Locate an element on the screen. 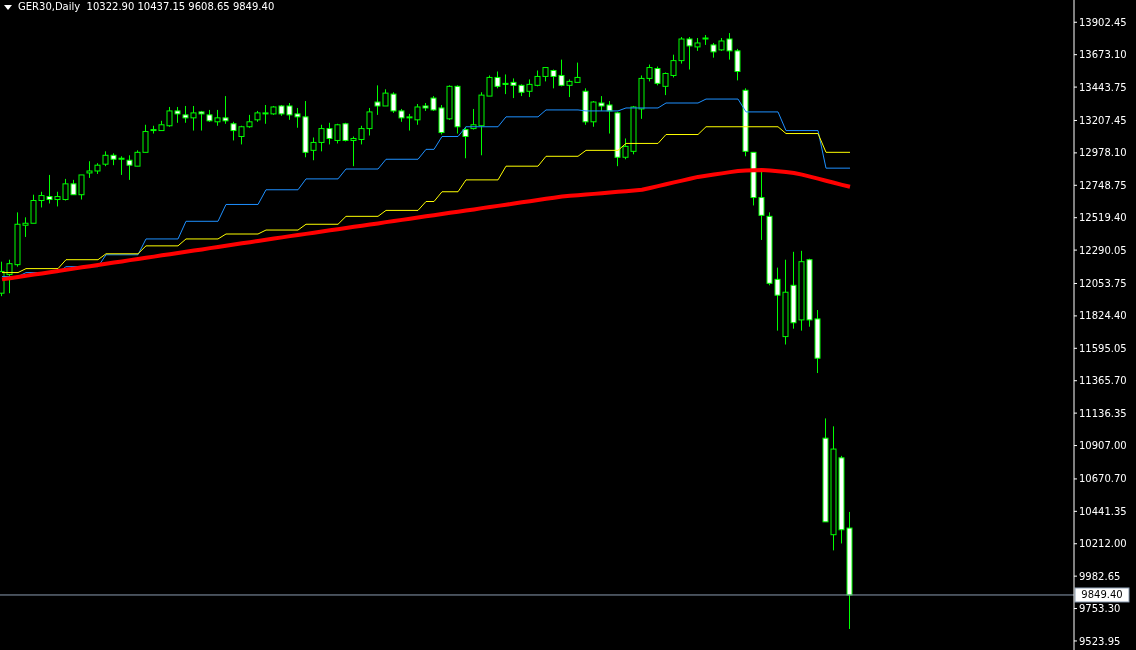 Image resolution: width=1136 pixels, height=650 pixels. y-tick-label: 11595.05 is located at coordinates (1103, 348).